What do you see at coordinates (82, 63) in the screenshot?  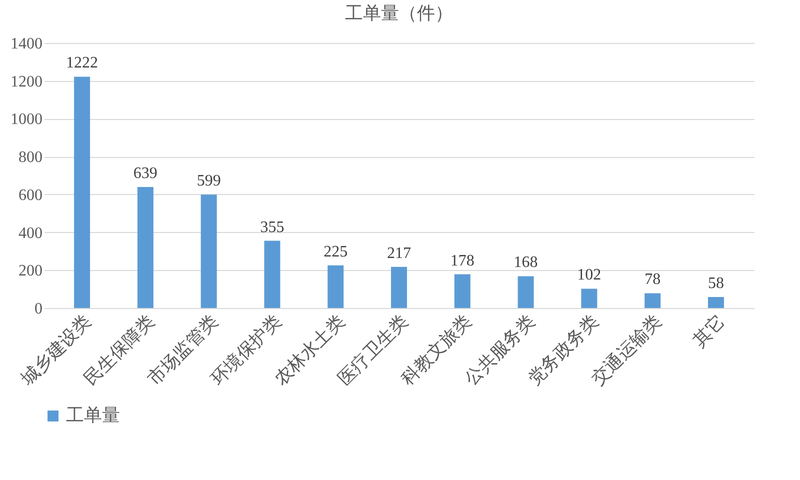 I see `data-label: 1222` at bounding box center [82, 63].